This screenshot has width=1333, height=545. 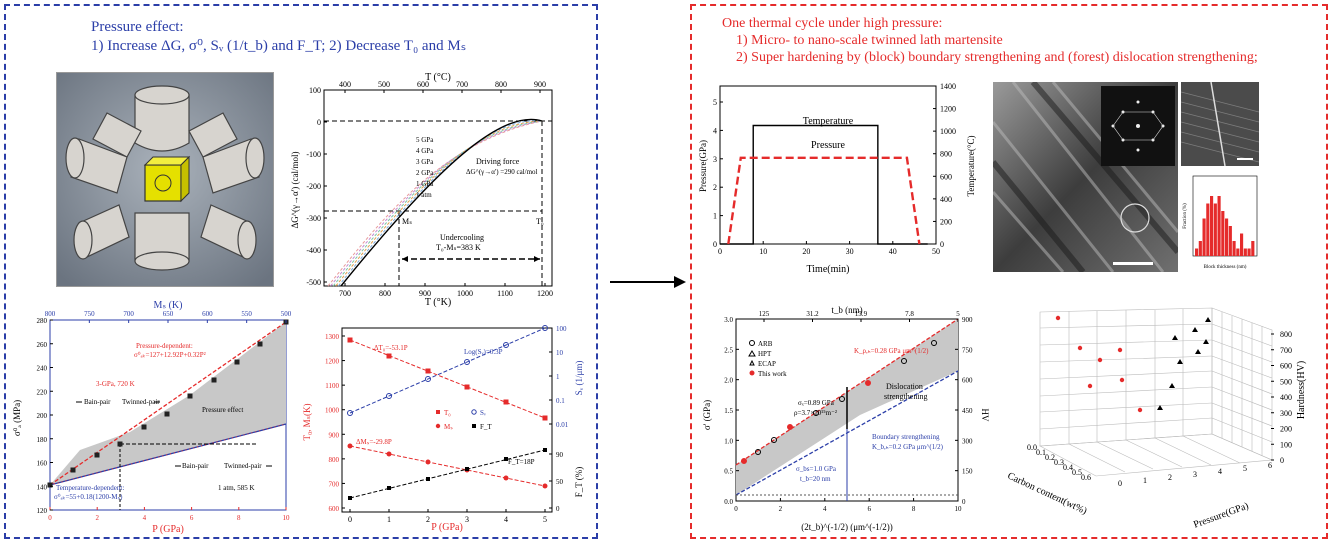 What do you see at coordinates (243, 466) in the screenshot?
I see `sigma-ann-twinned-2: Twinned-pair` at bounding box center [243, 466].